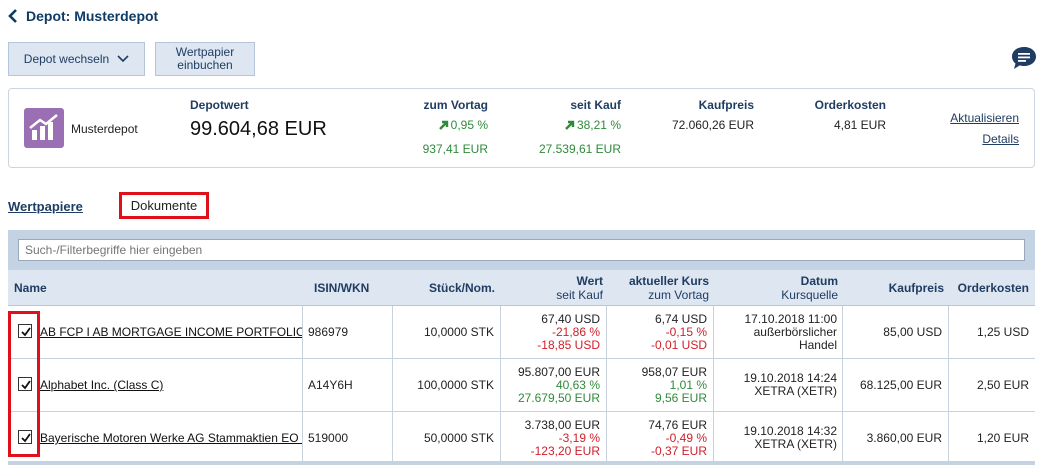 This screenshot has height=470, width=1039. Describe the element at coordinates (342, 288) in the screenshot. I see `col-isin: ISIN/WKN` at that location.